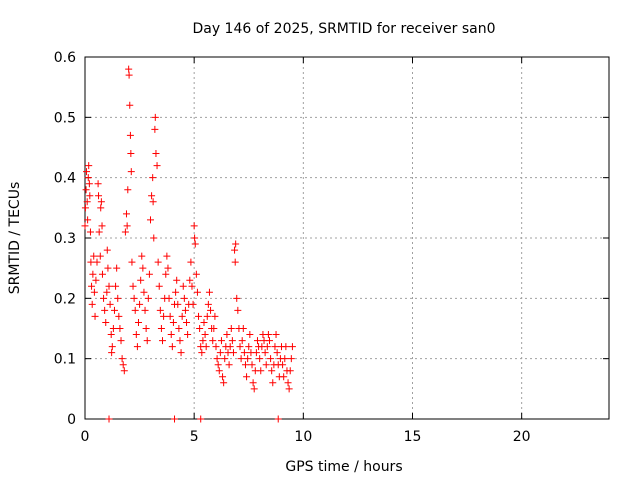  What do you see at coordinates (413, 437) in the screenshot?
I see `x-tick-label: 15` at bounding box center [413, 437].